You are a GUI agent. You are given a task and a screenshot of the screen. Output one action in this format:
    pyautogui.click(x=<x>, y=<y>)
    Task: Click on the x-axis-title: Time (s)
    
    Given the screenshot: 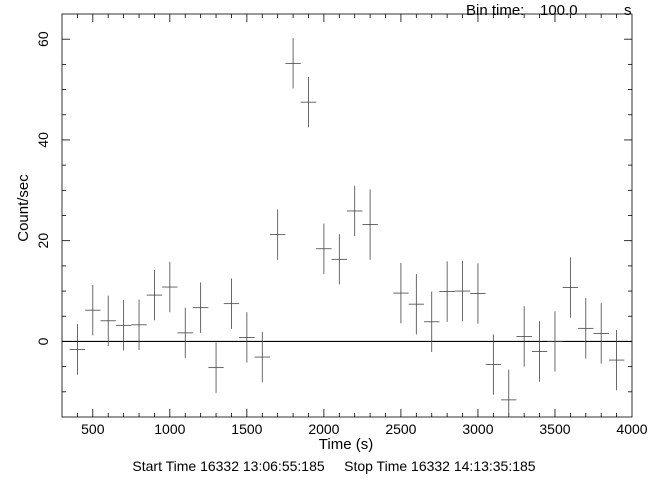 What is the action you would take?
    pyautogui.click(x=346, y=444)
    